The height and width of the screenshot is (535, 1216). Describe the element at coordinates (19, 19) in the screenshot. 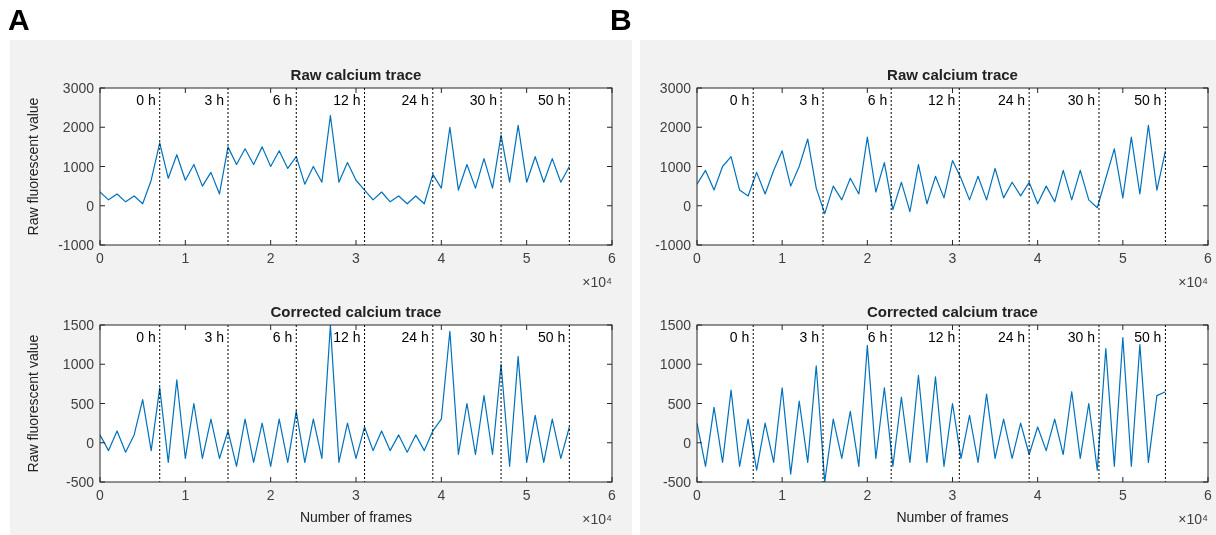

I see `text: A` at that location.